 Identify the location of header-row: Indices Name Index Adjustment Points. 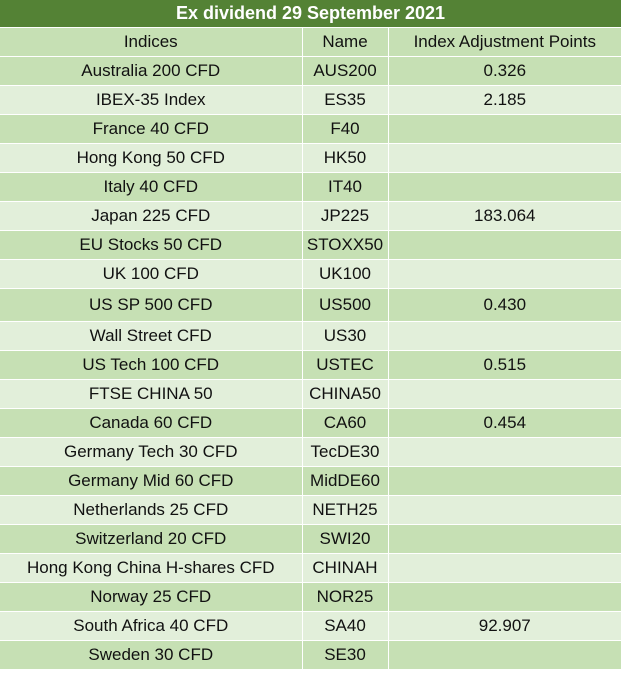
(310, 42).